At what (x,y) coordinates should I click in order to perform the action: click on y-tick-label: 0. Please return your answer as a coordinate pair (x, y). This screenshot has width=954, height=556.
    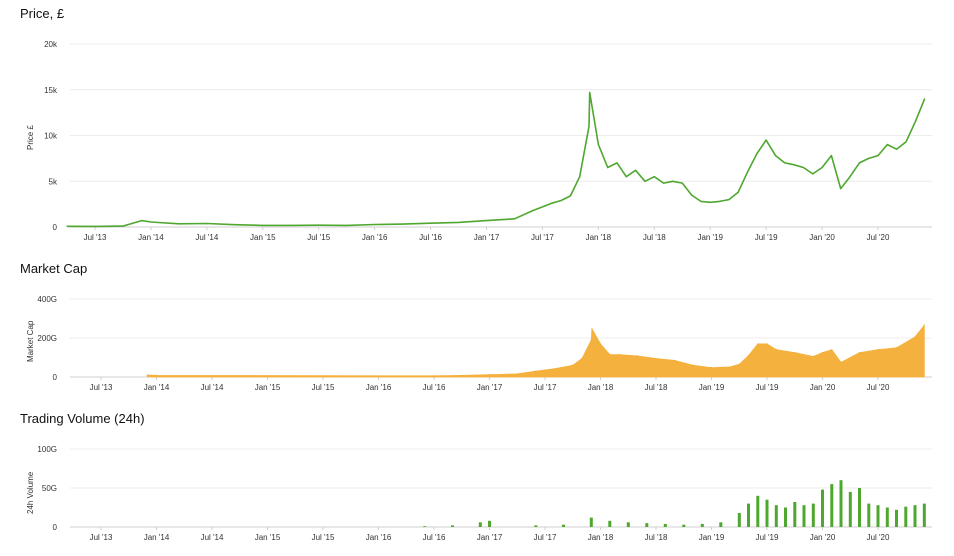
    Looking at the image, I should click on (55, 377).